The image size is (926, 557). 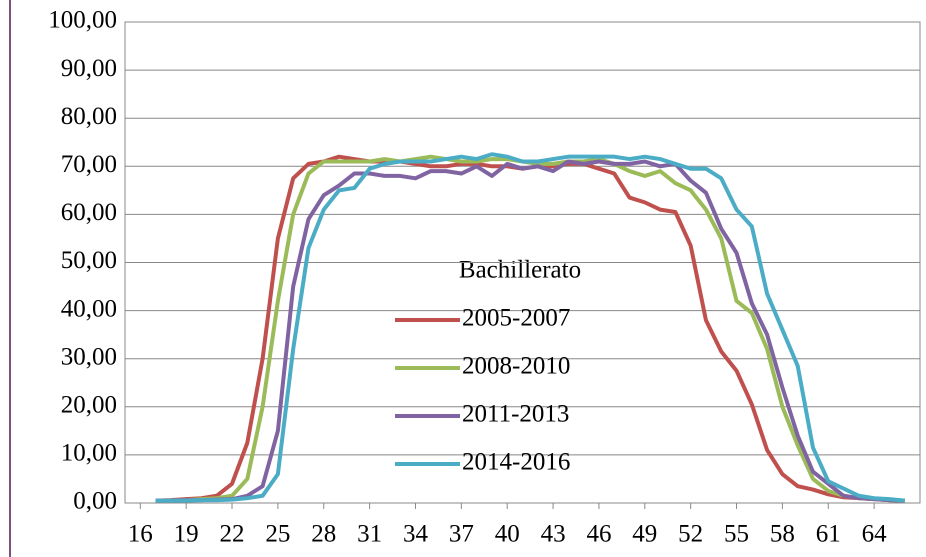 What do you see at coordinates (516, 366) in the screenshot?
I see `legend-label: 2008-2010` at bounding box center [516, 366].